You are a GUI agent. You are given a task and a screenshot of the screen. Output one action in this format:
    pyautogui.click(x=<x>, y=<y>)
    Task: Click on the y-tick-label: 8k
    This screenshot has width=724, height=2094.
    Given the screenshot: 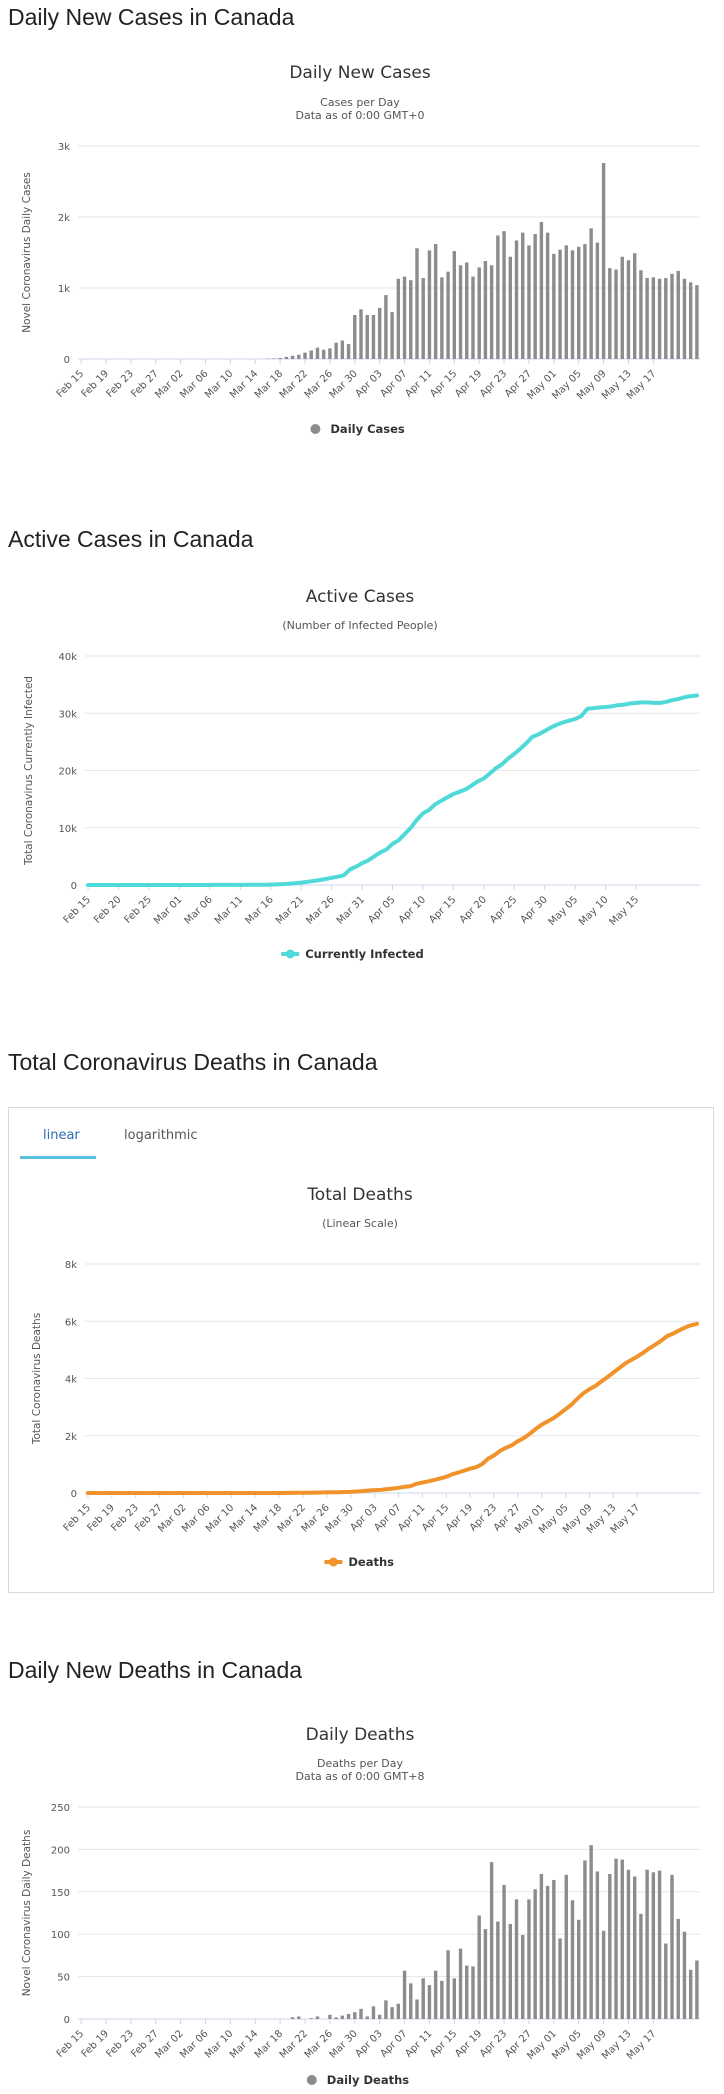 What is the action you would take?
    pyautogui.click(x=71, y=1265)
    